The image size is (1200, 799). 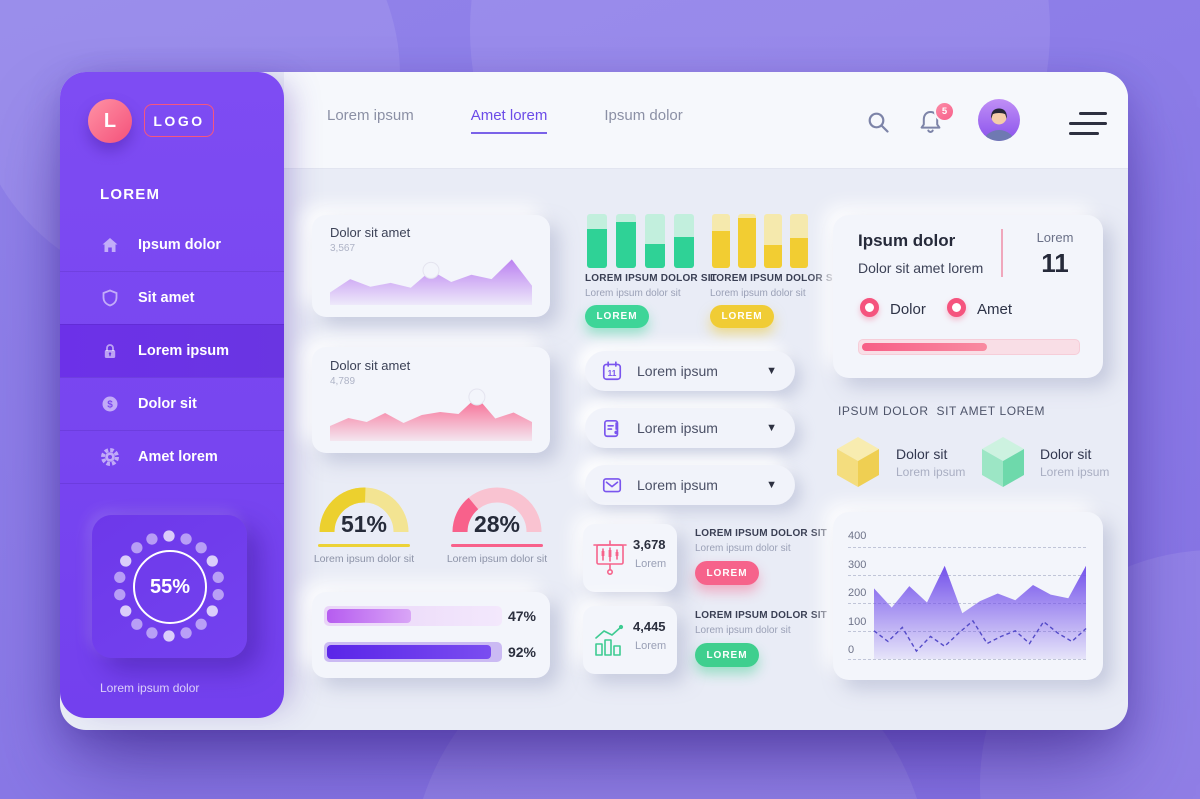 What do you see at coordinates (110, 120) in the screenshot?
I see `logo-letter: L` at bounding box center [110, 120].